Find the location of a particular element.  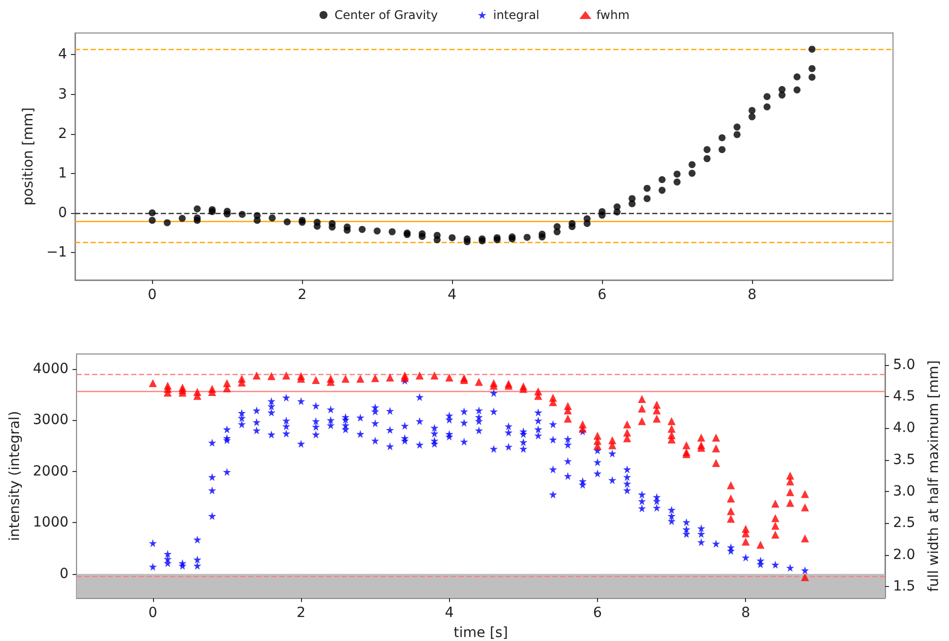

legend-label: Center of Gravity is located at coordinates (386, 15).